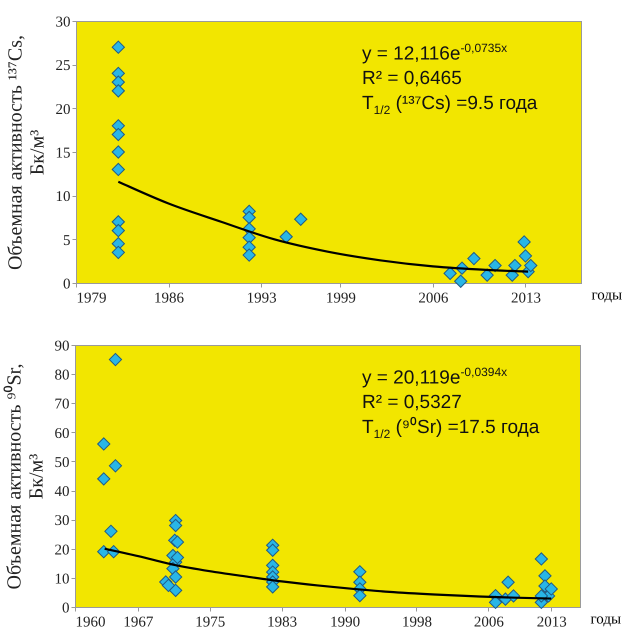 This screenshot has width=629, height=636. What do you see at coordinates (412, 403) in the screenshot?
I see `annotation: R² = 0,5327` at bounding box center [412, 403].